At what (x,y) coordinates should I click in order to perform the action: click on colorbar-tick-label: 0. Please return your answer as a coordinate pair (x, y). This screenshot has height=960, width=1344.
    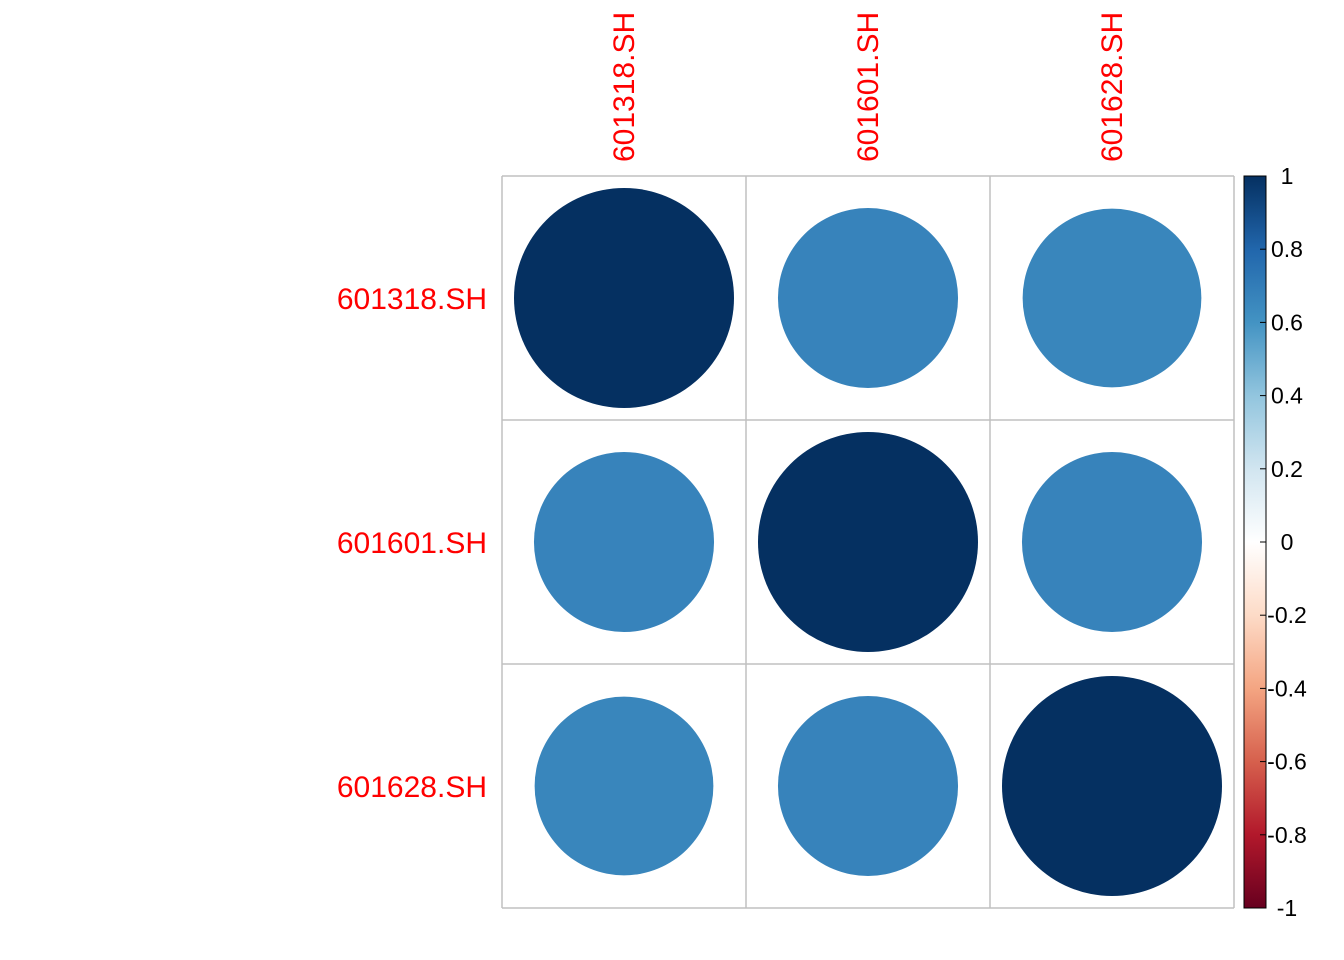
    Looking at the image, I should click on (1287, 542).